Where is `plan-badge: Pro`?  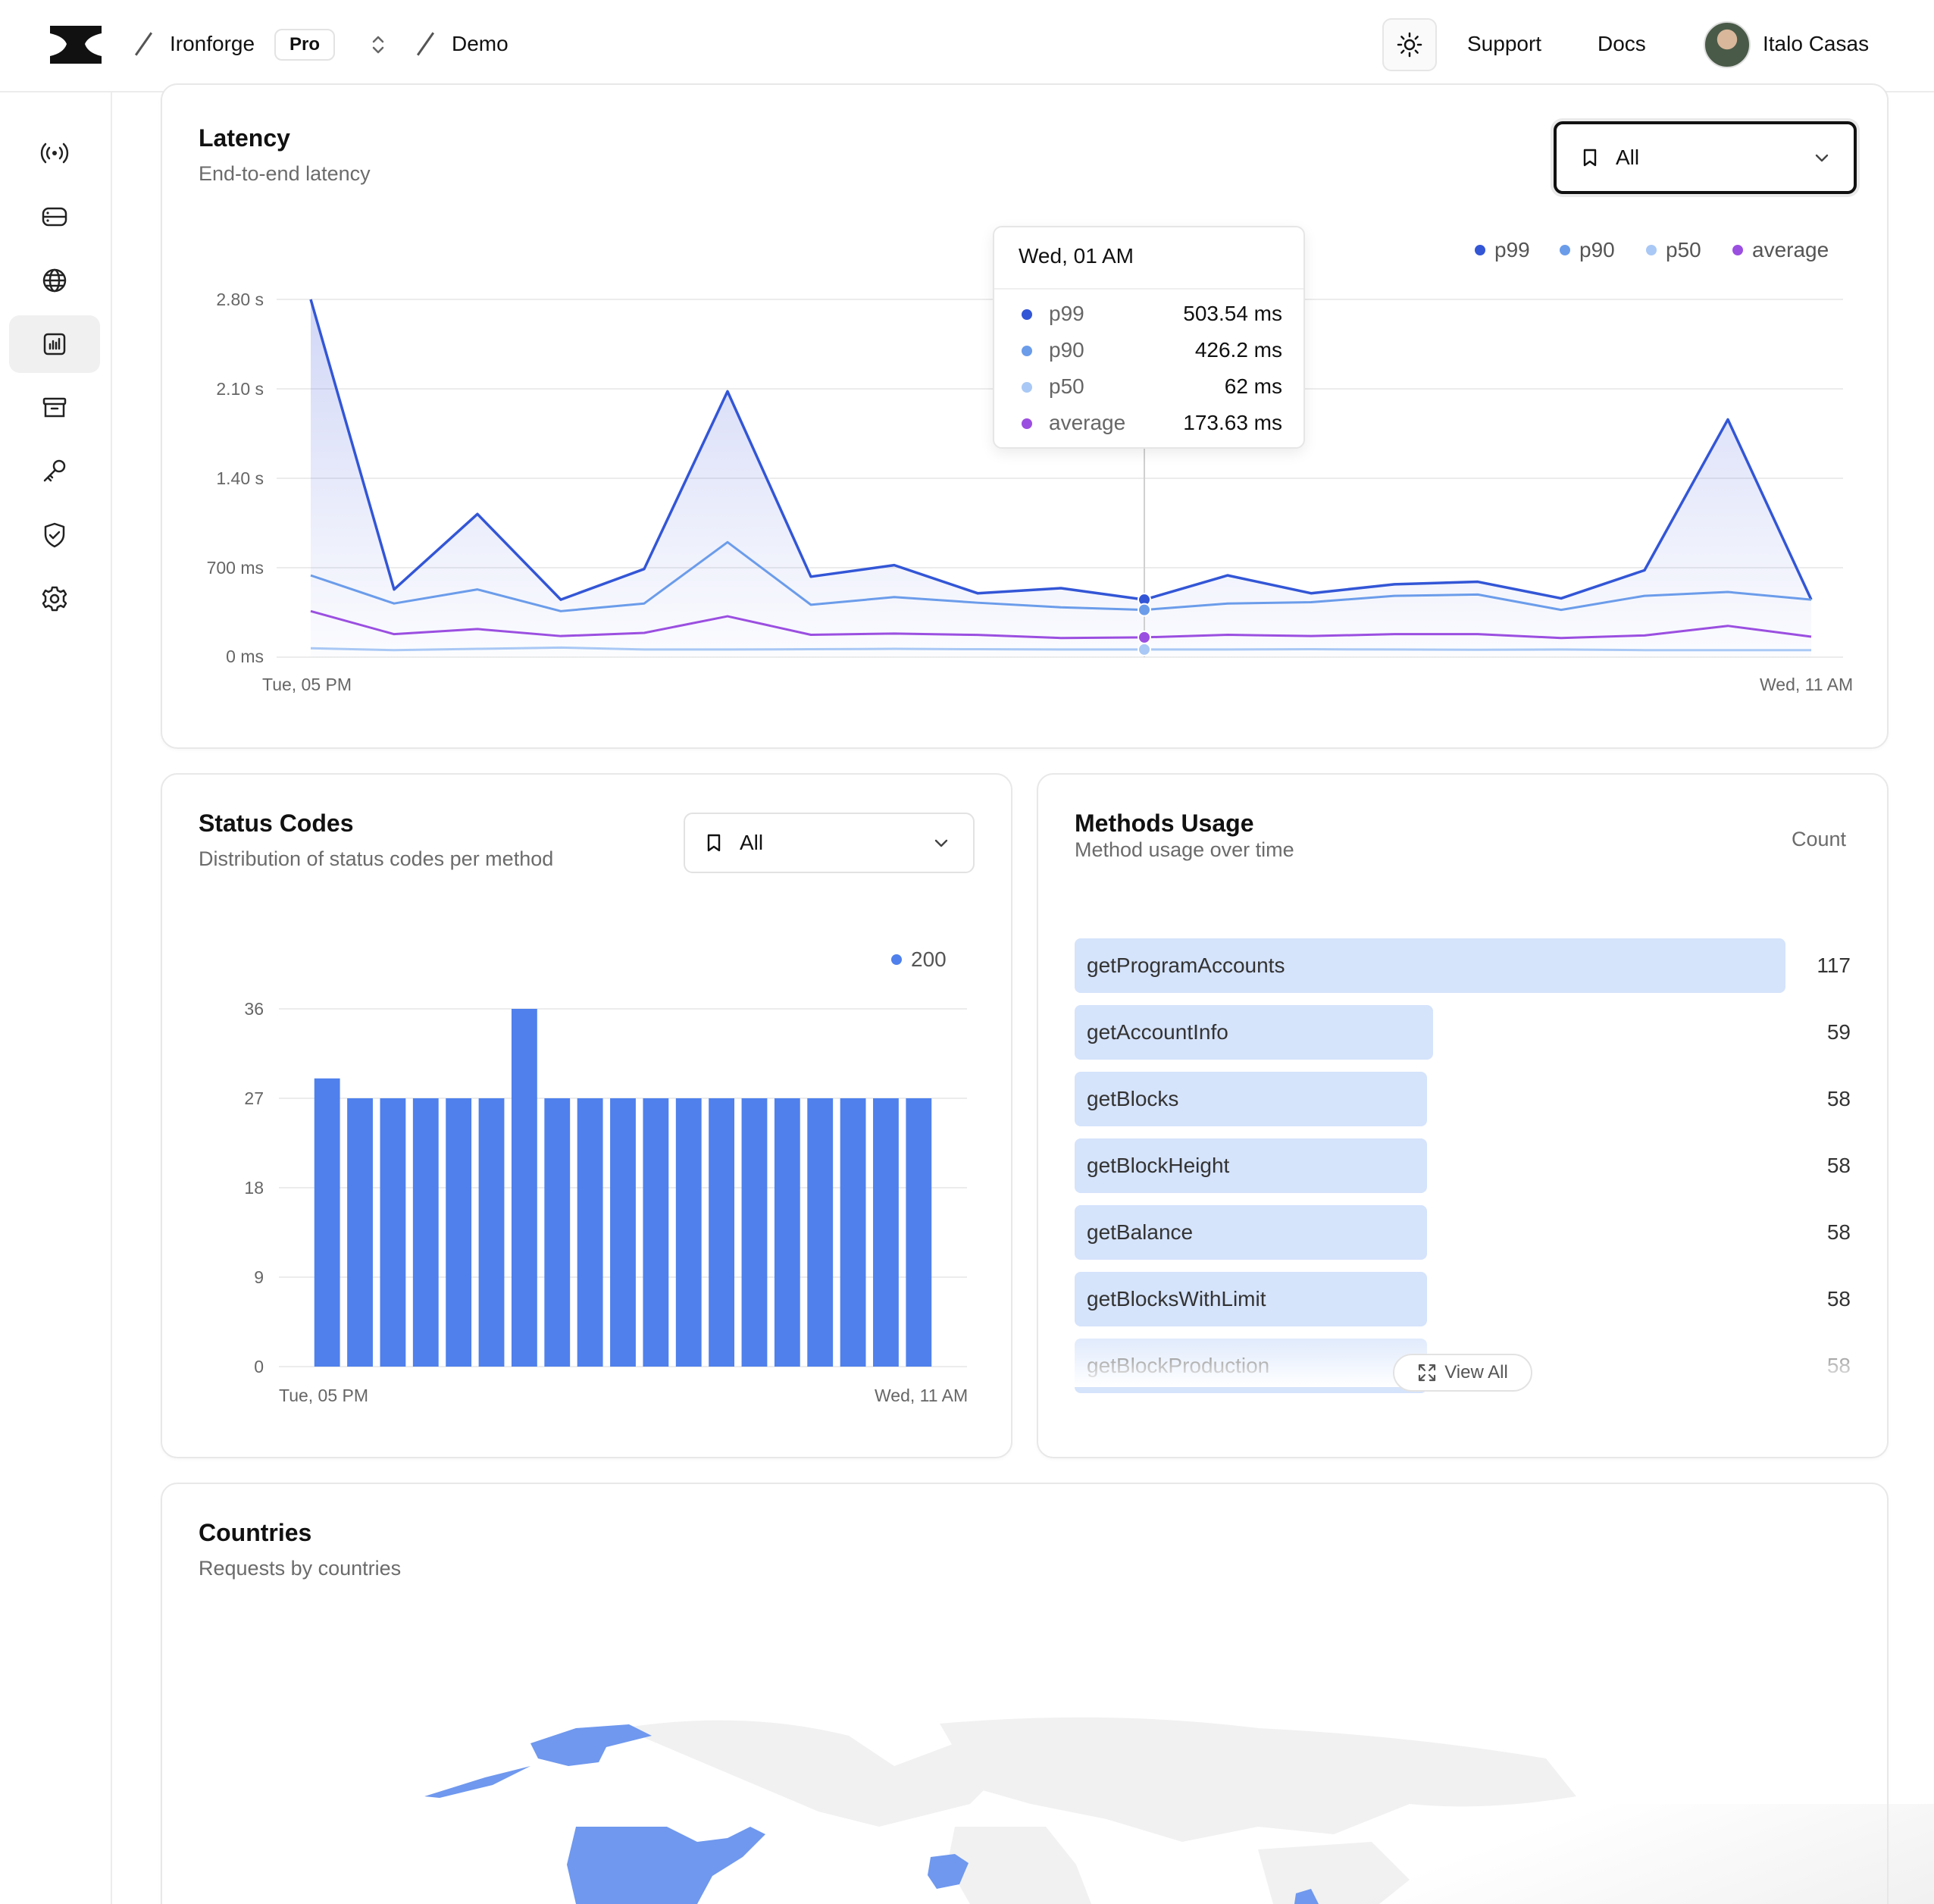 plan-badge: Pro is located at coordinates (304, 45).